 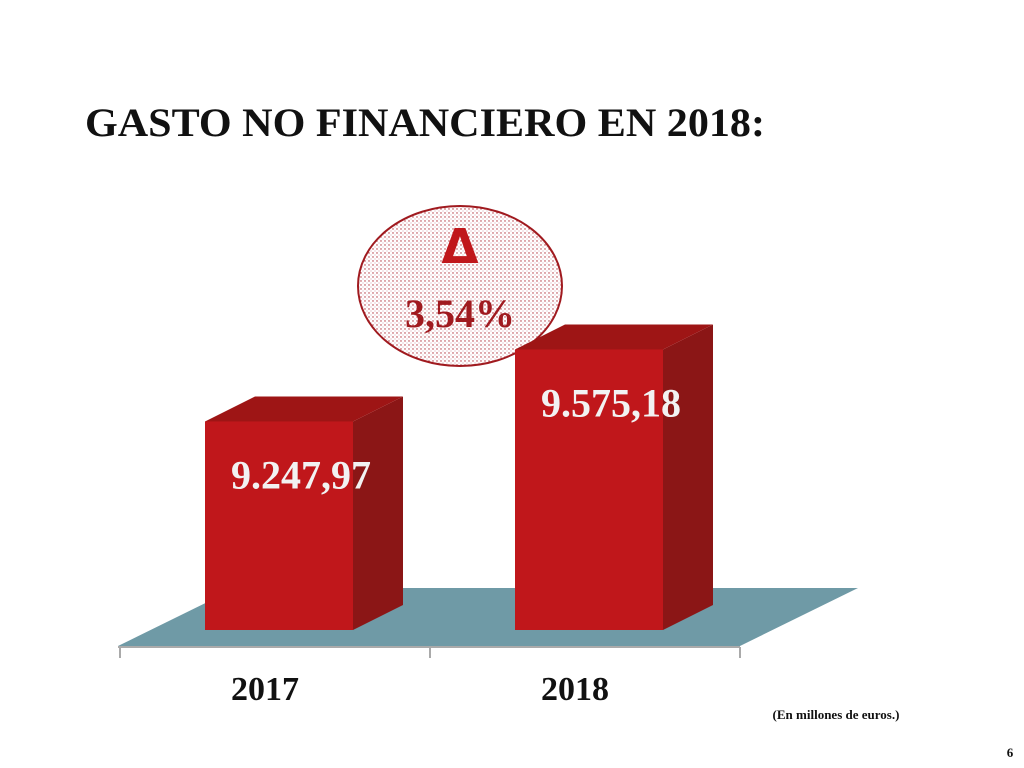 What do you see at coordinates (425, 122) in the screenshot?
I see `chart-title: GASTO NO FINANCIERO EN 2018:` at bounding box center [425, 122].